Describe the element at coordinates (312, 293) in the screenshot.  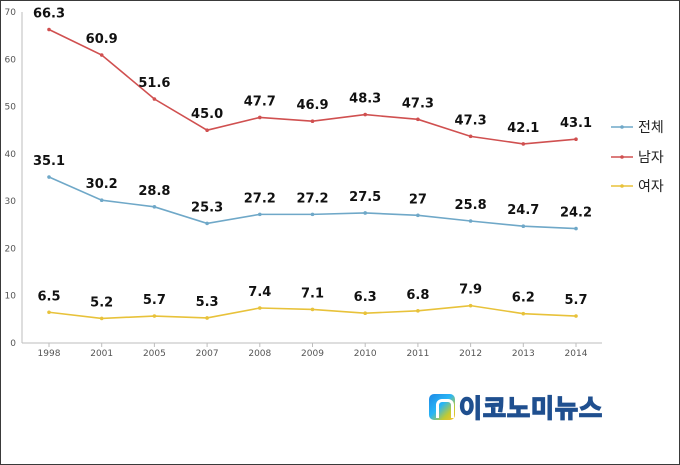
I see `data-label: 7.1` at that location.